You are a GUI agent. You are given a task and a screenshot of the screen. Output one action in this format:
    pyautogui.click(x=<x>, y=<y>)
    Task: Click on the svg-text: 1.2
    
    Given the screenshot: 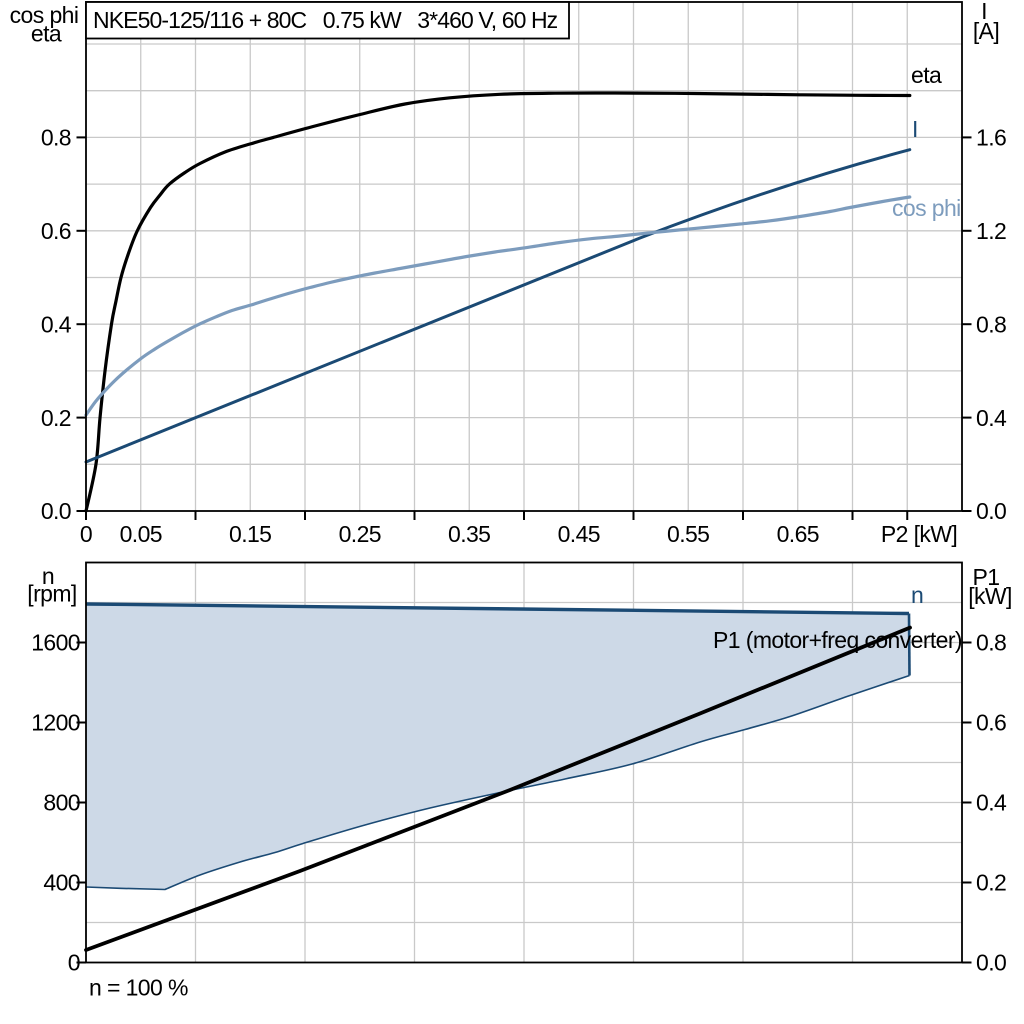 What is the action you would take?
    pyautogui.click(x=991, y=231)
    